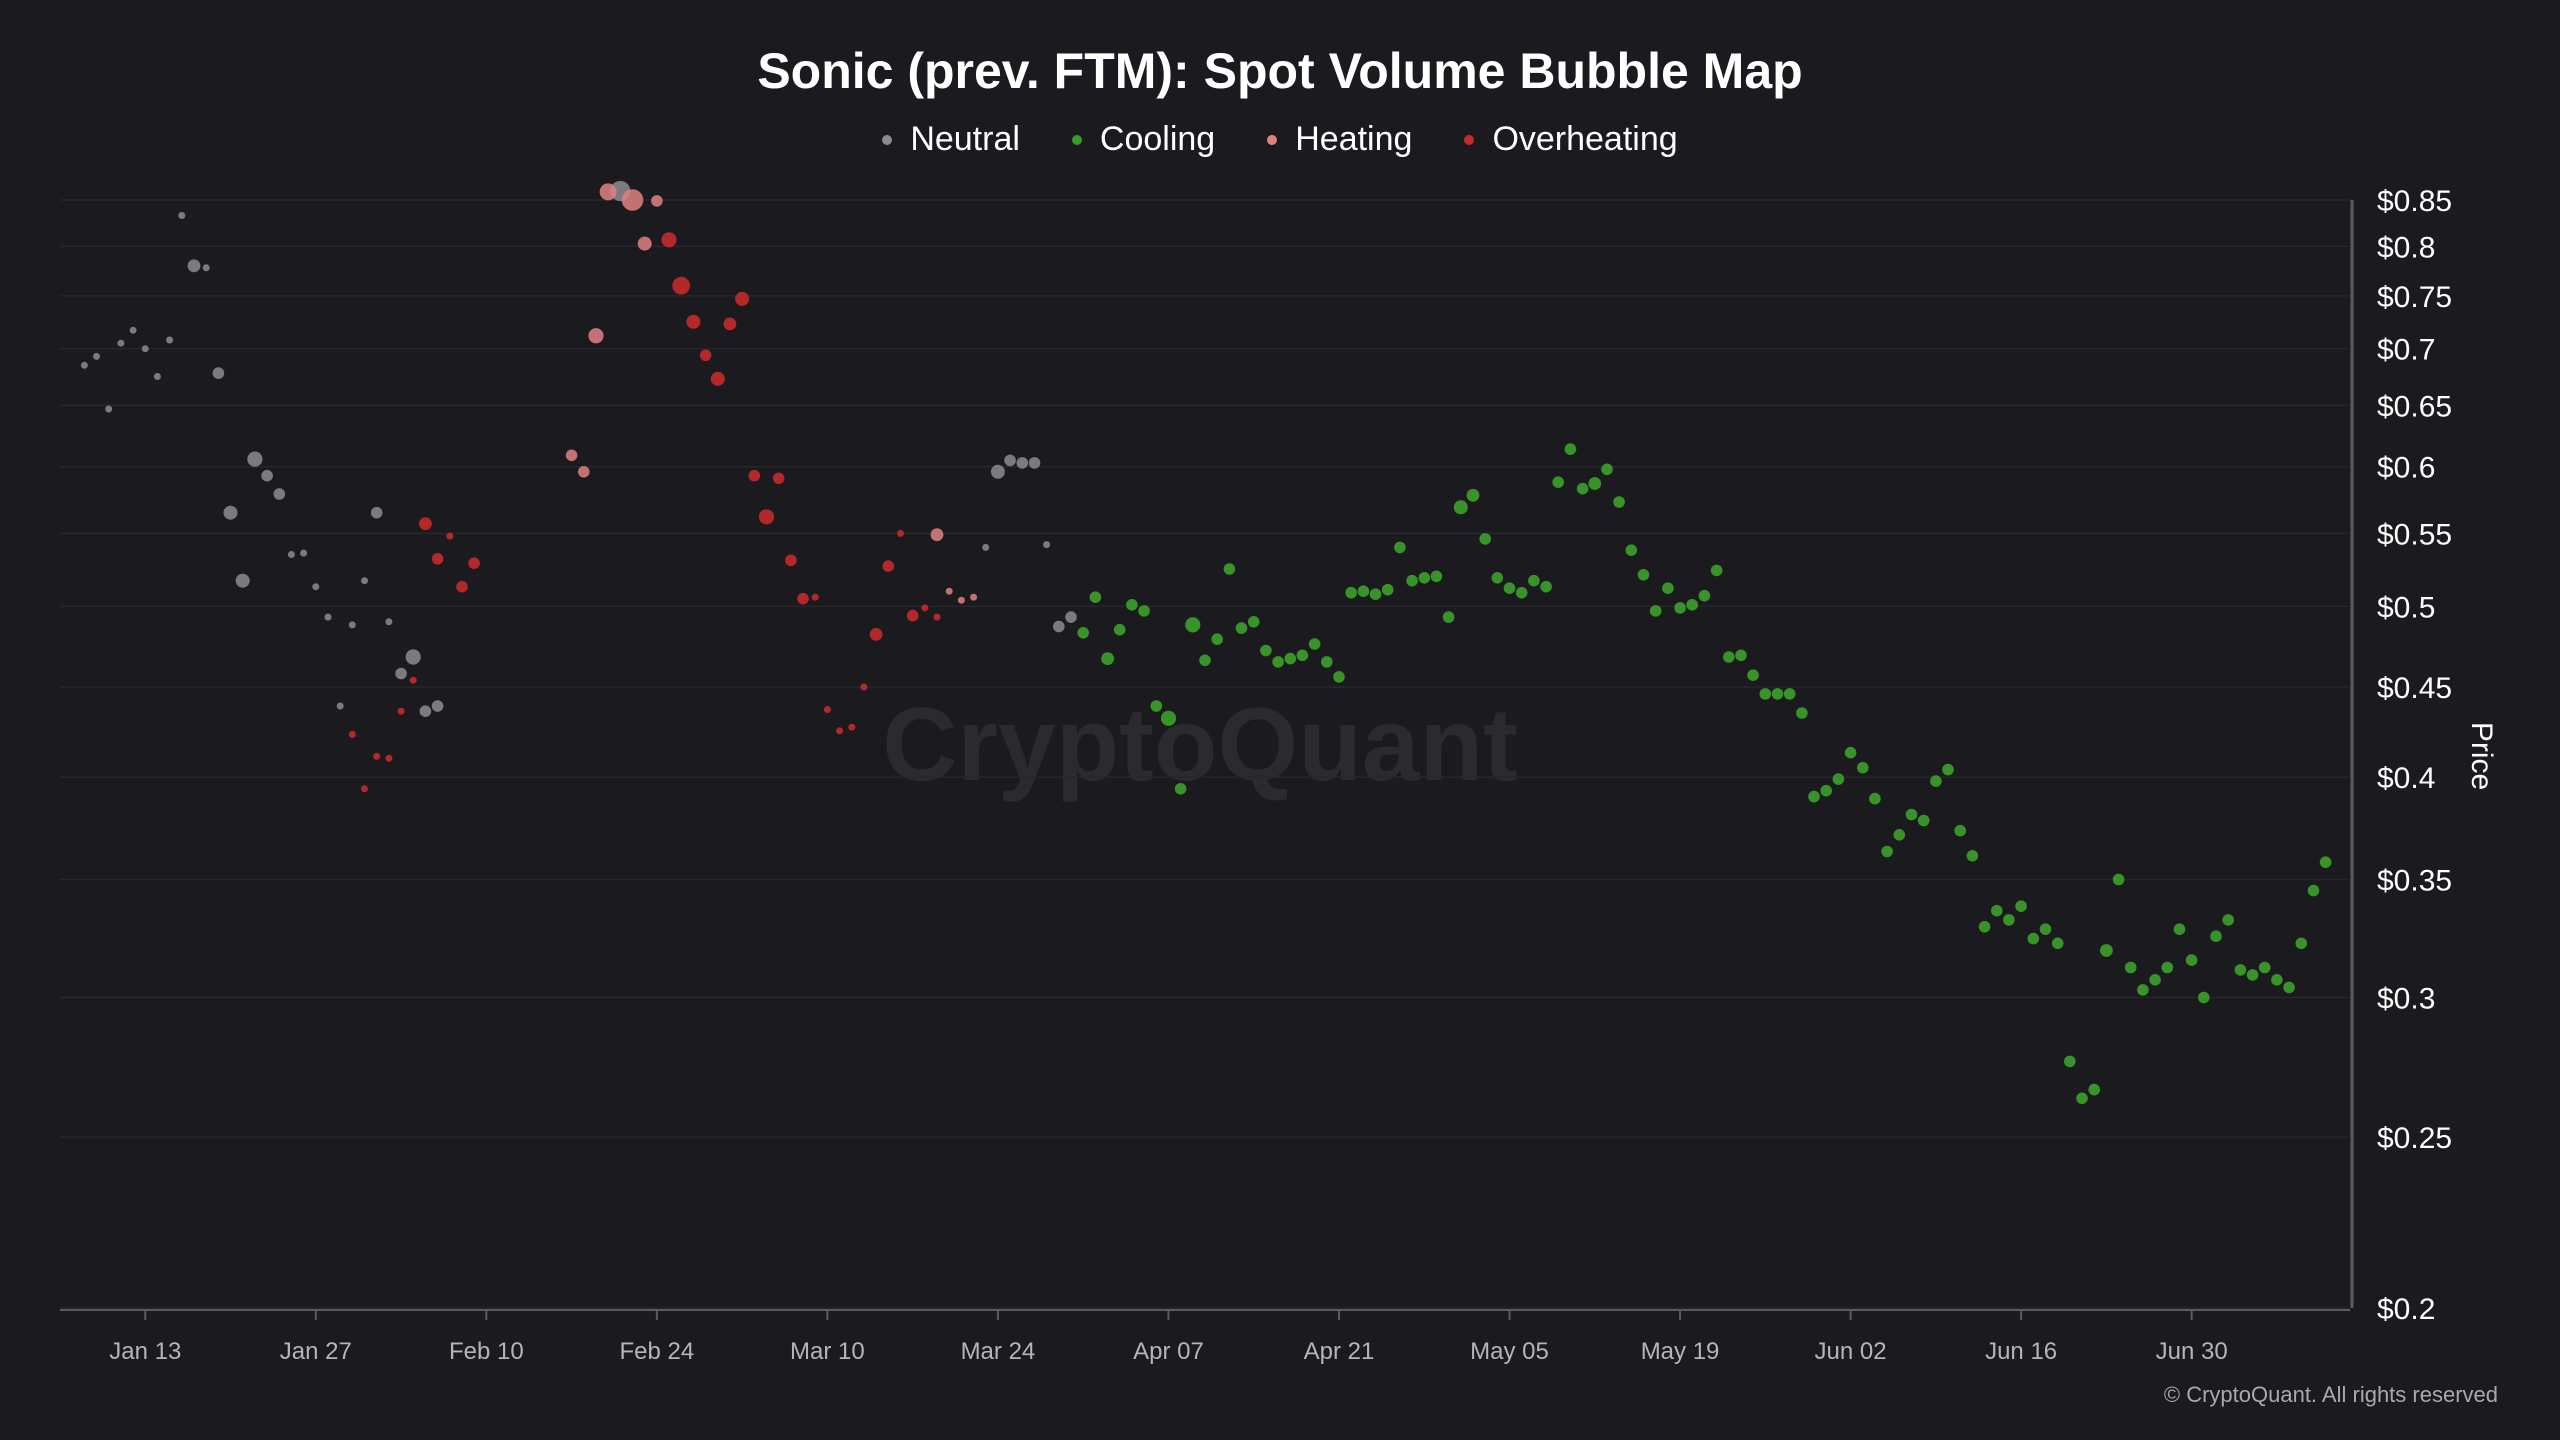 The image size is (2560, 1440). Describe the element at coordinates (951, 139) in the screenshot. I see `legend-item-neutral: Neutral` at that location.